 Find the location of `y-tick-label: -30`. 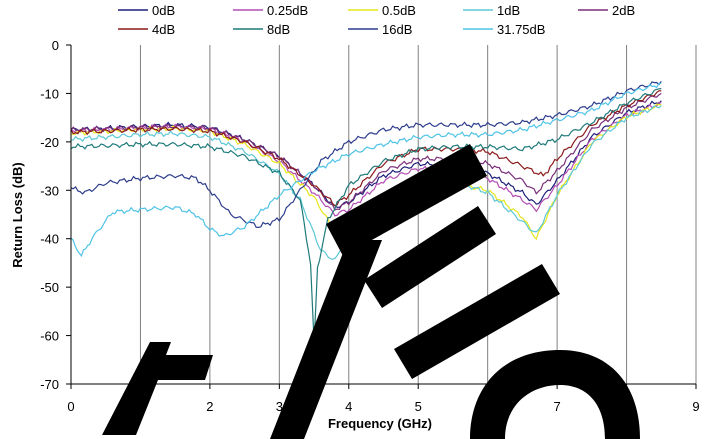

y-tick-label: -30 is located at coordinates (49, 190).